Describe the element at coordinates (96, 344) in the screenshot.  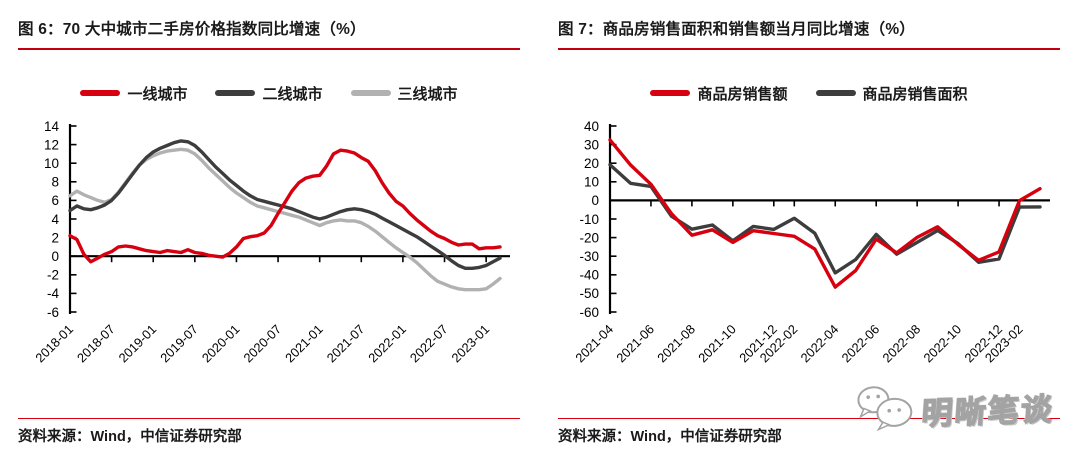
I see `x-tick-label: 2018-07` at that location.